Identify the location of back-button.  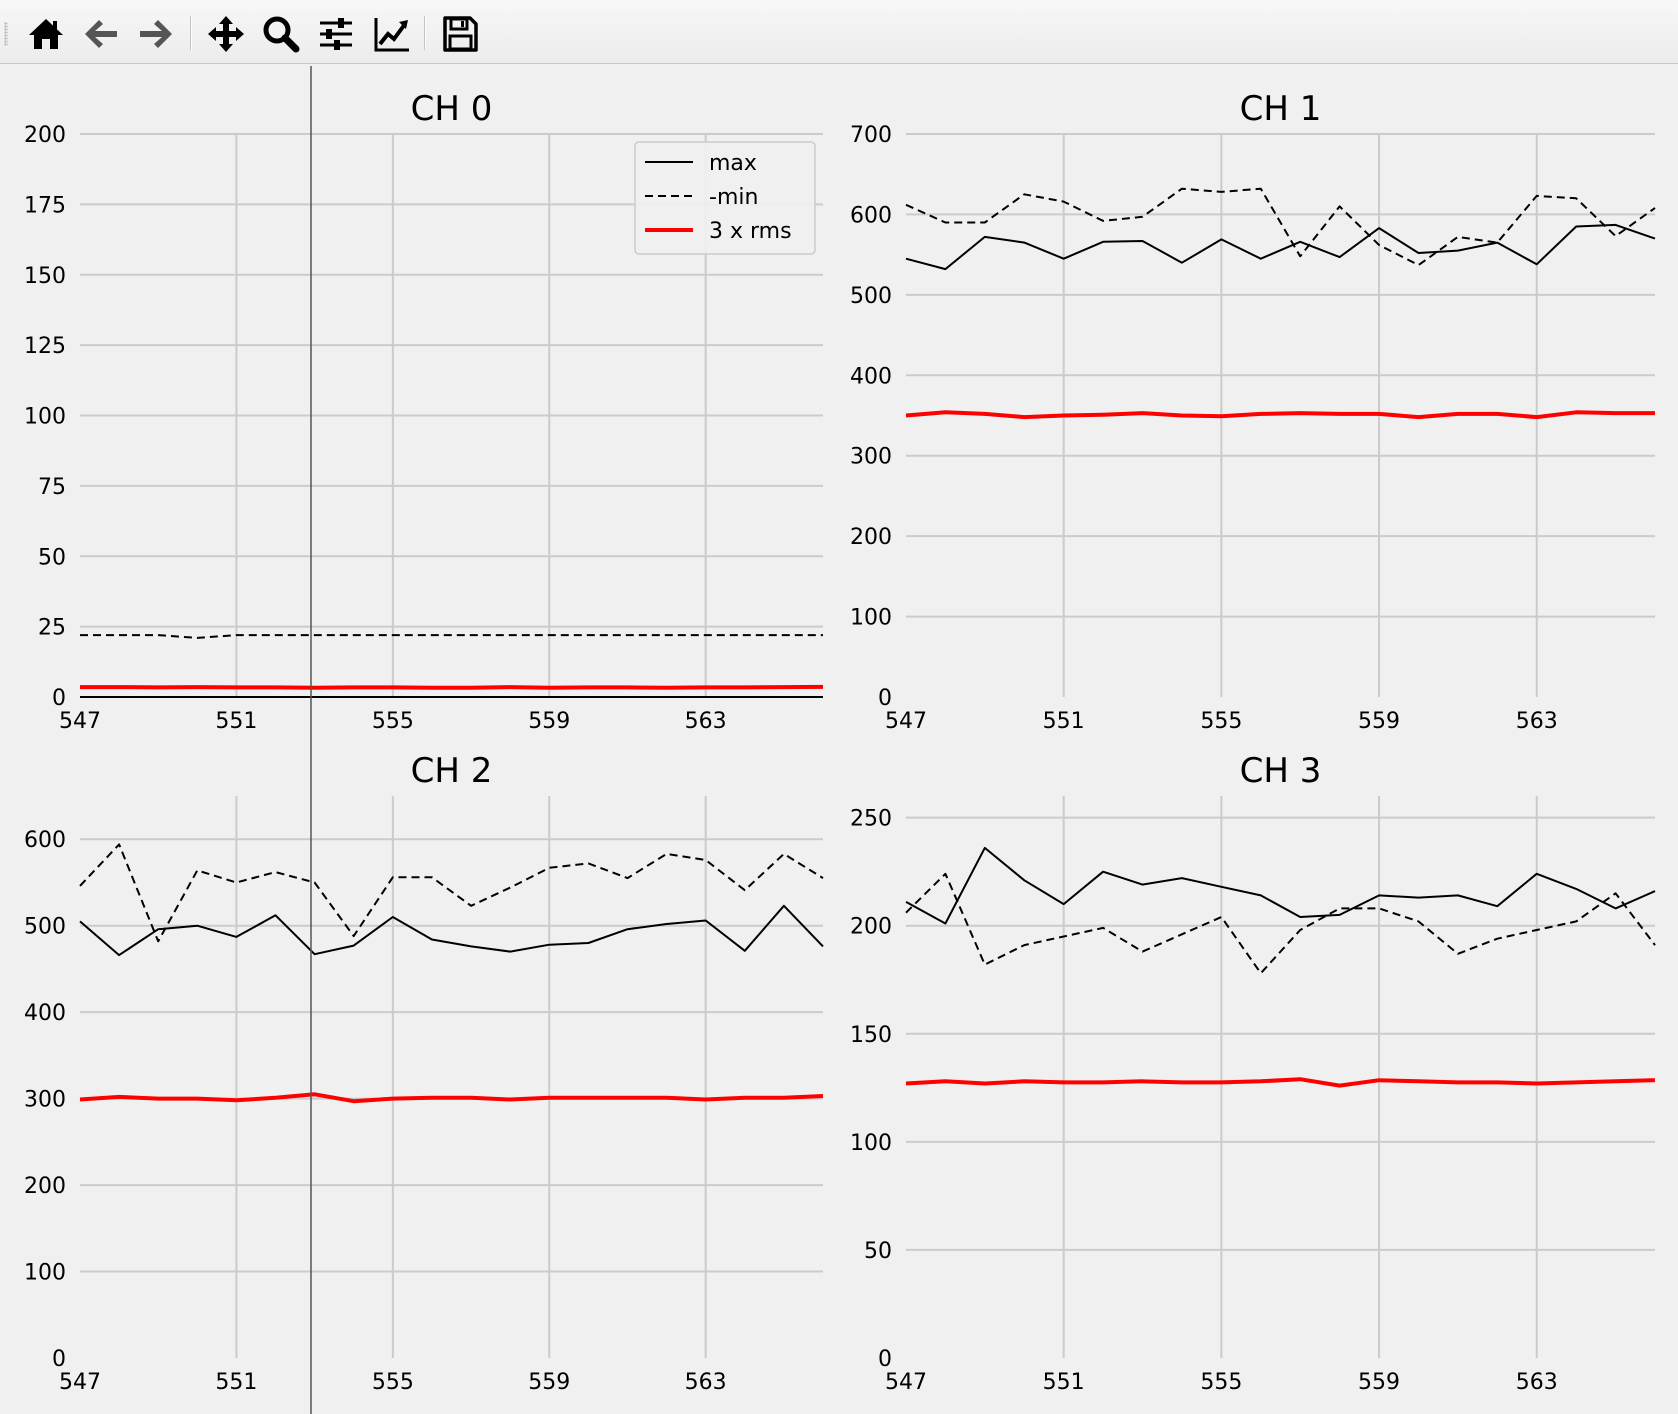
(101, 34).